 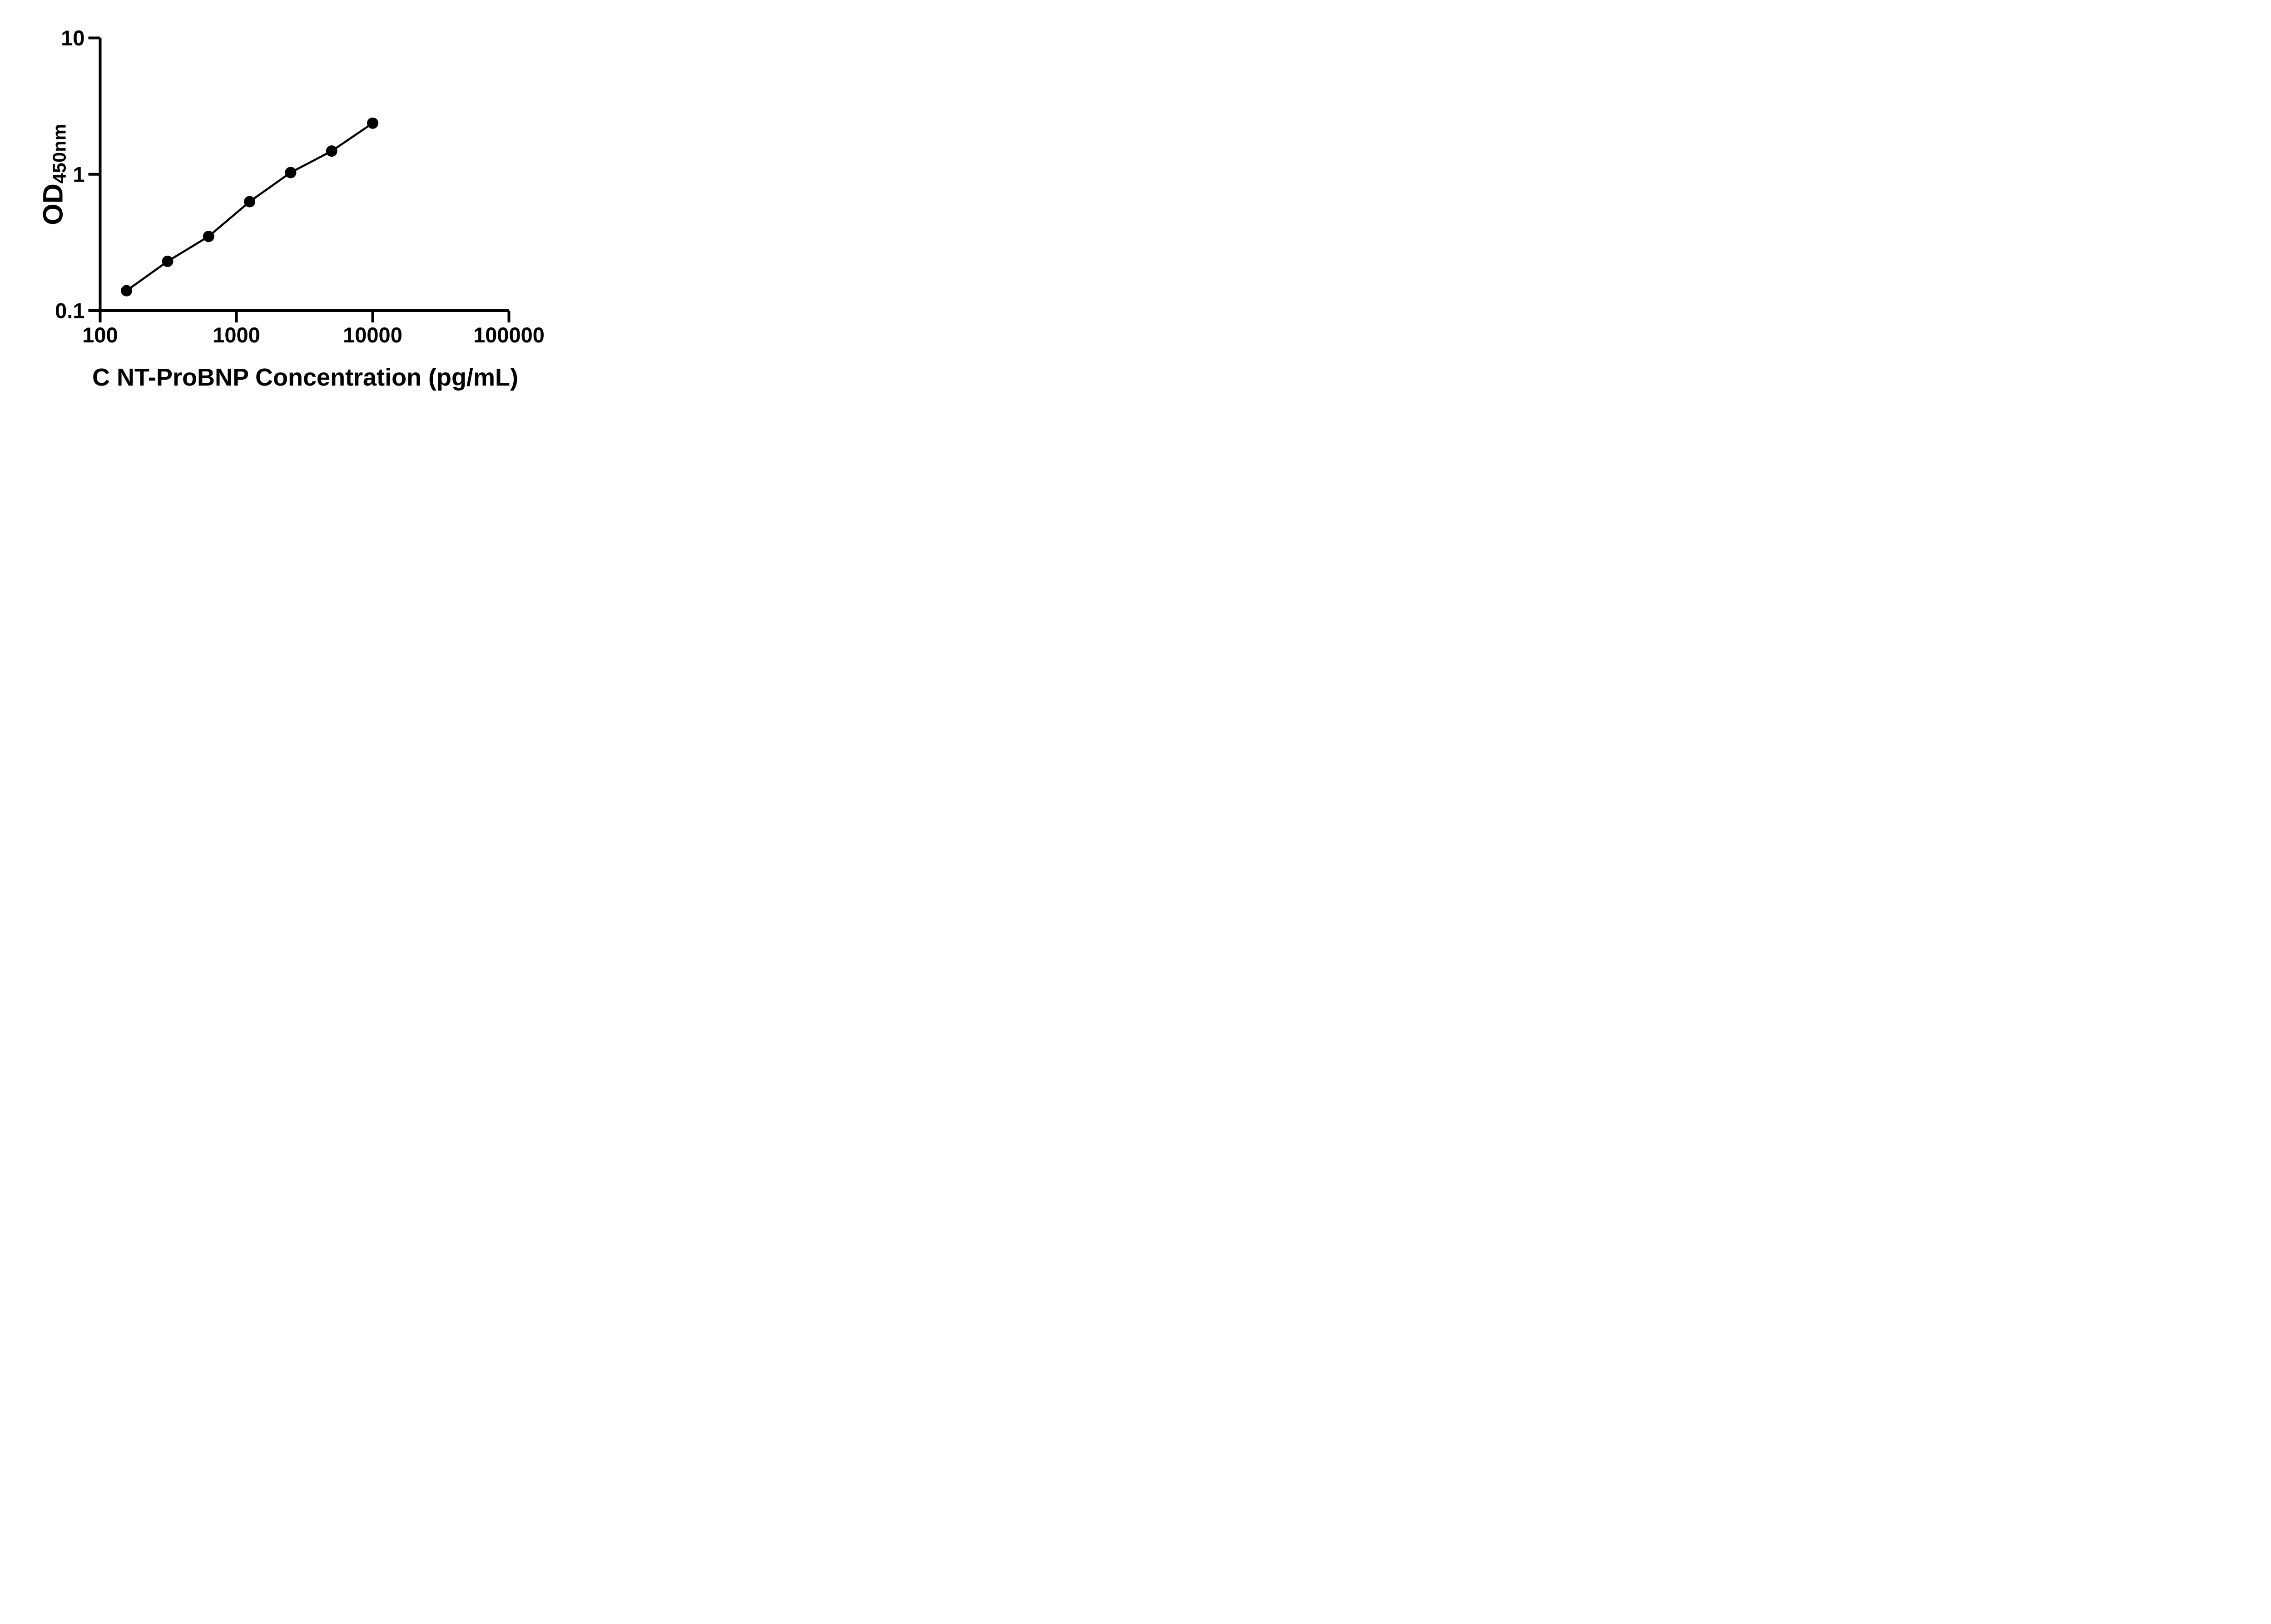 I want to click on x-tick-label: 1000, so click(x=236, y=335).